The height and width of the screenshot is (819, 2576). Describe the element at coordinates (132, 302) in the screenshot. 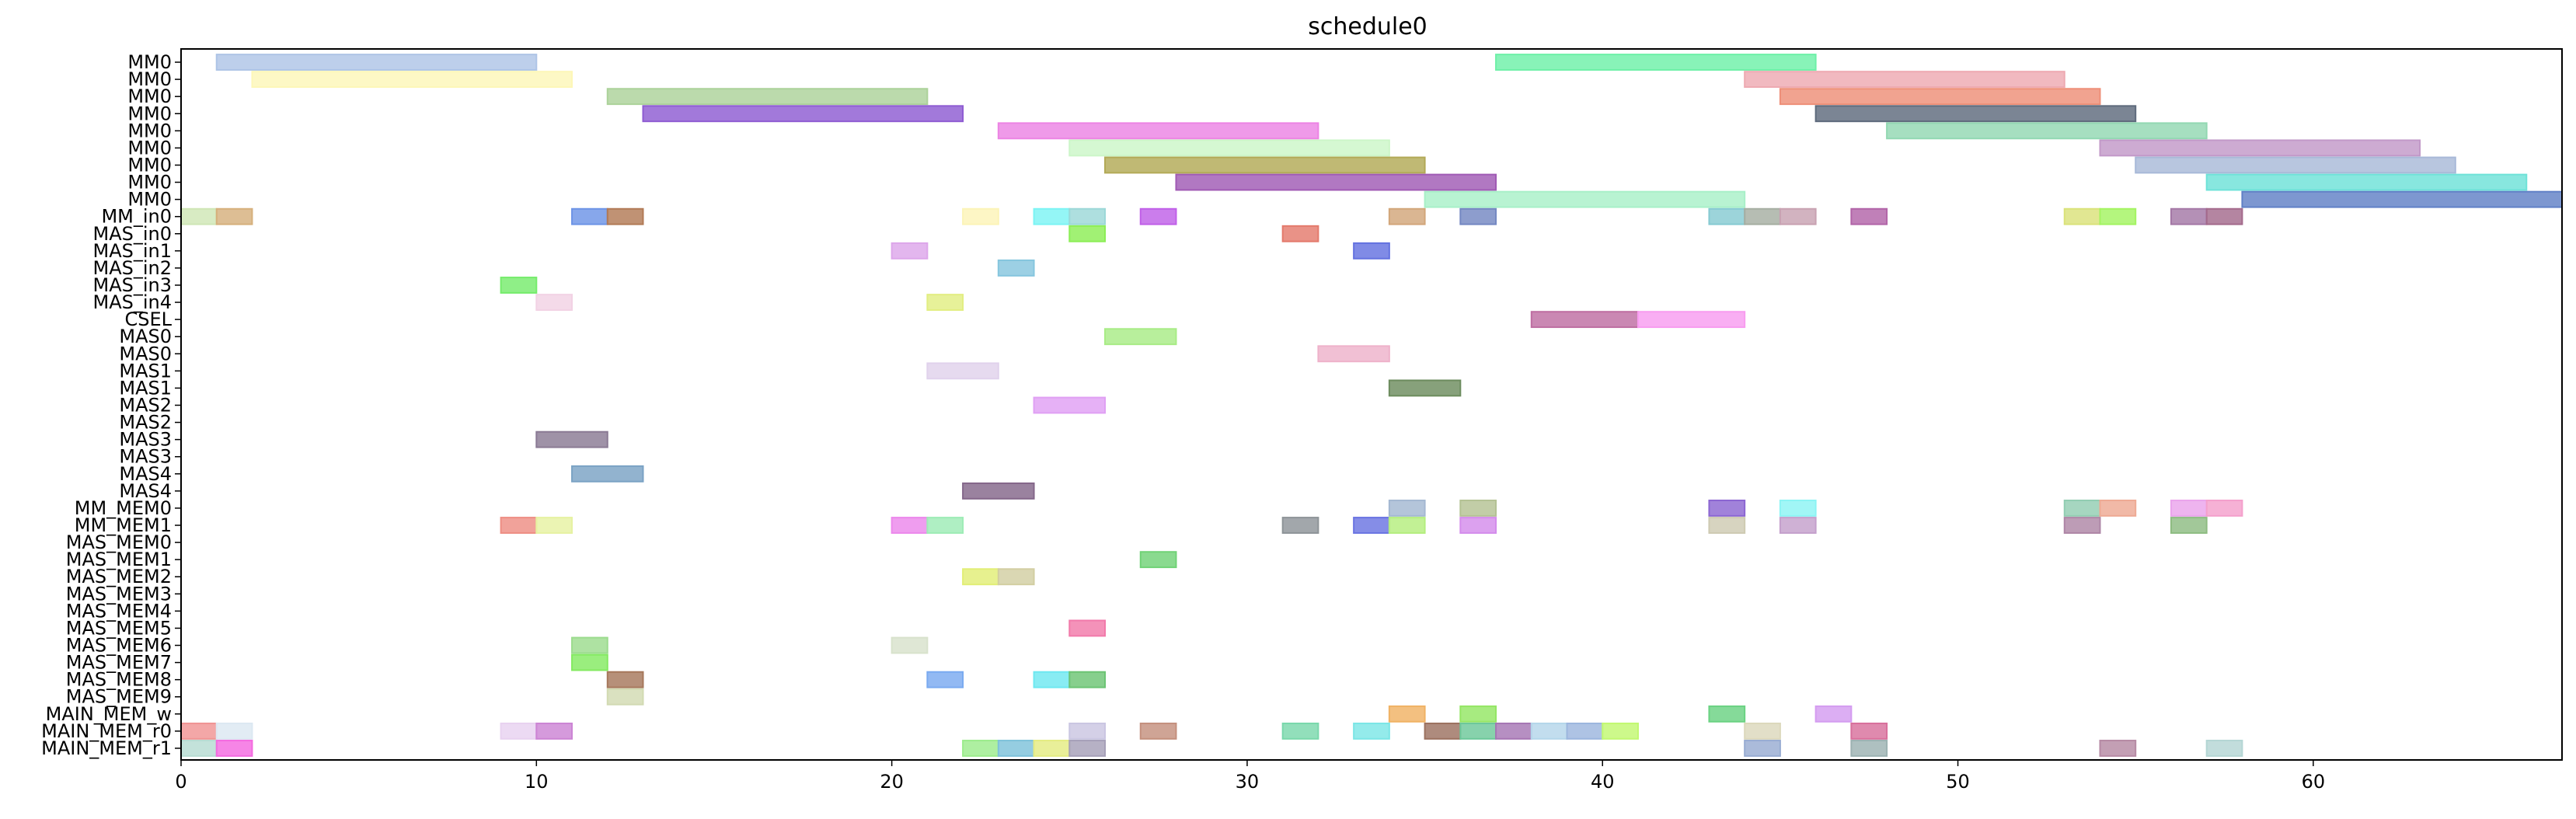

I see `row-label-14: MAS_in4` at that location.